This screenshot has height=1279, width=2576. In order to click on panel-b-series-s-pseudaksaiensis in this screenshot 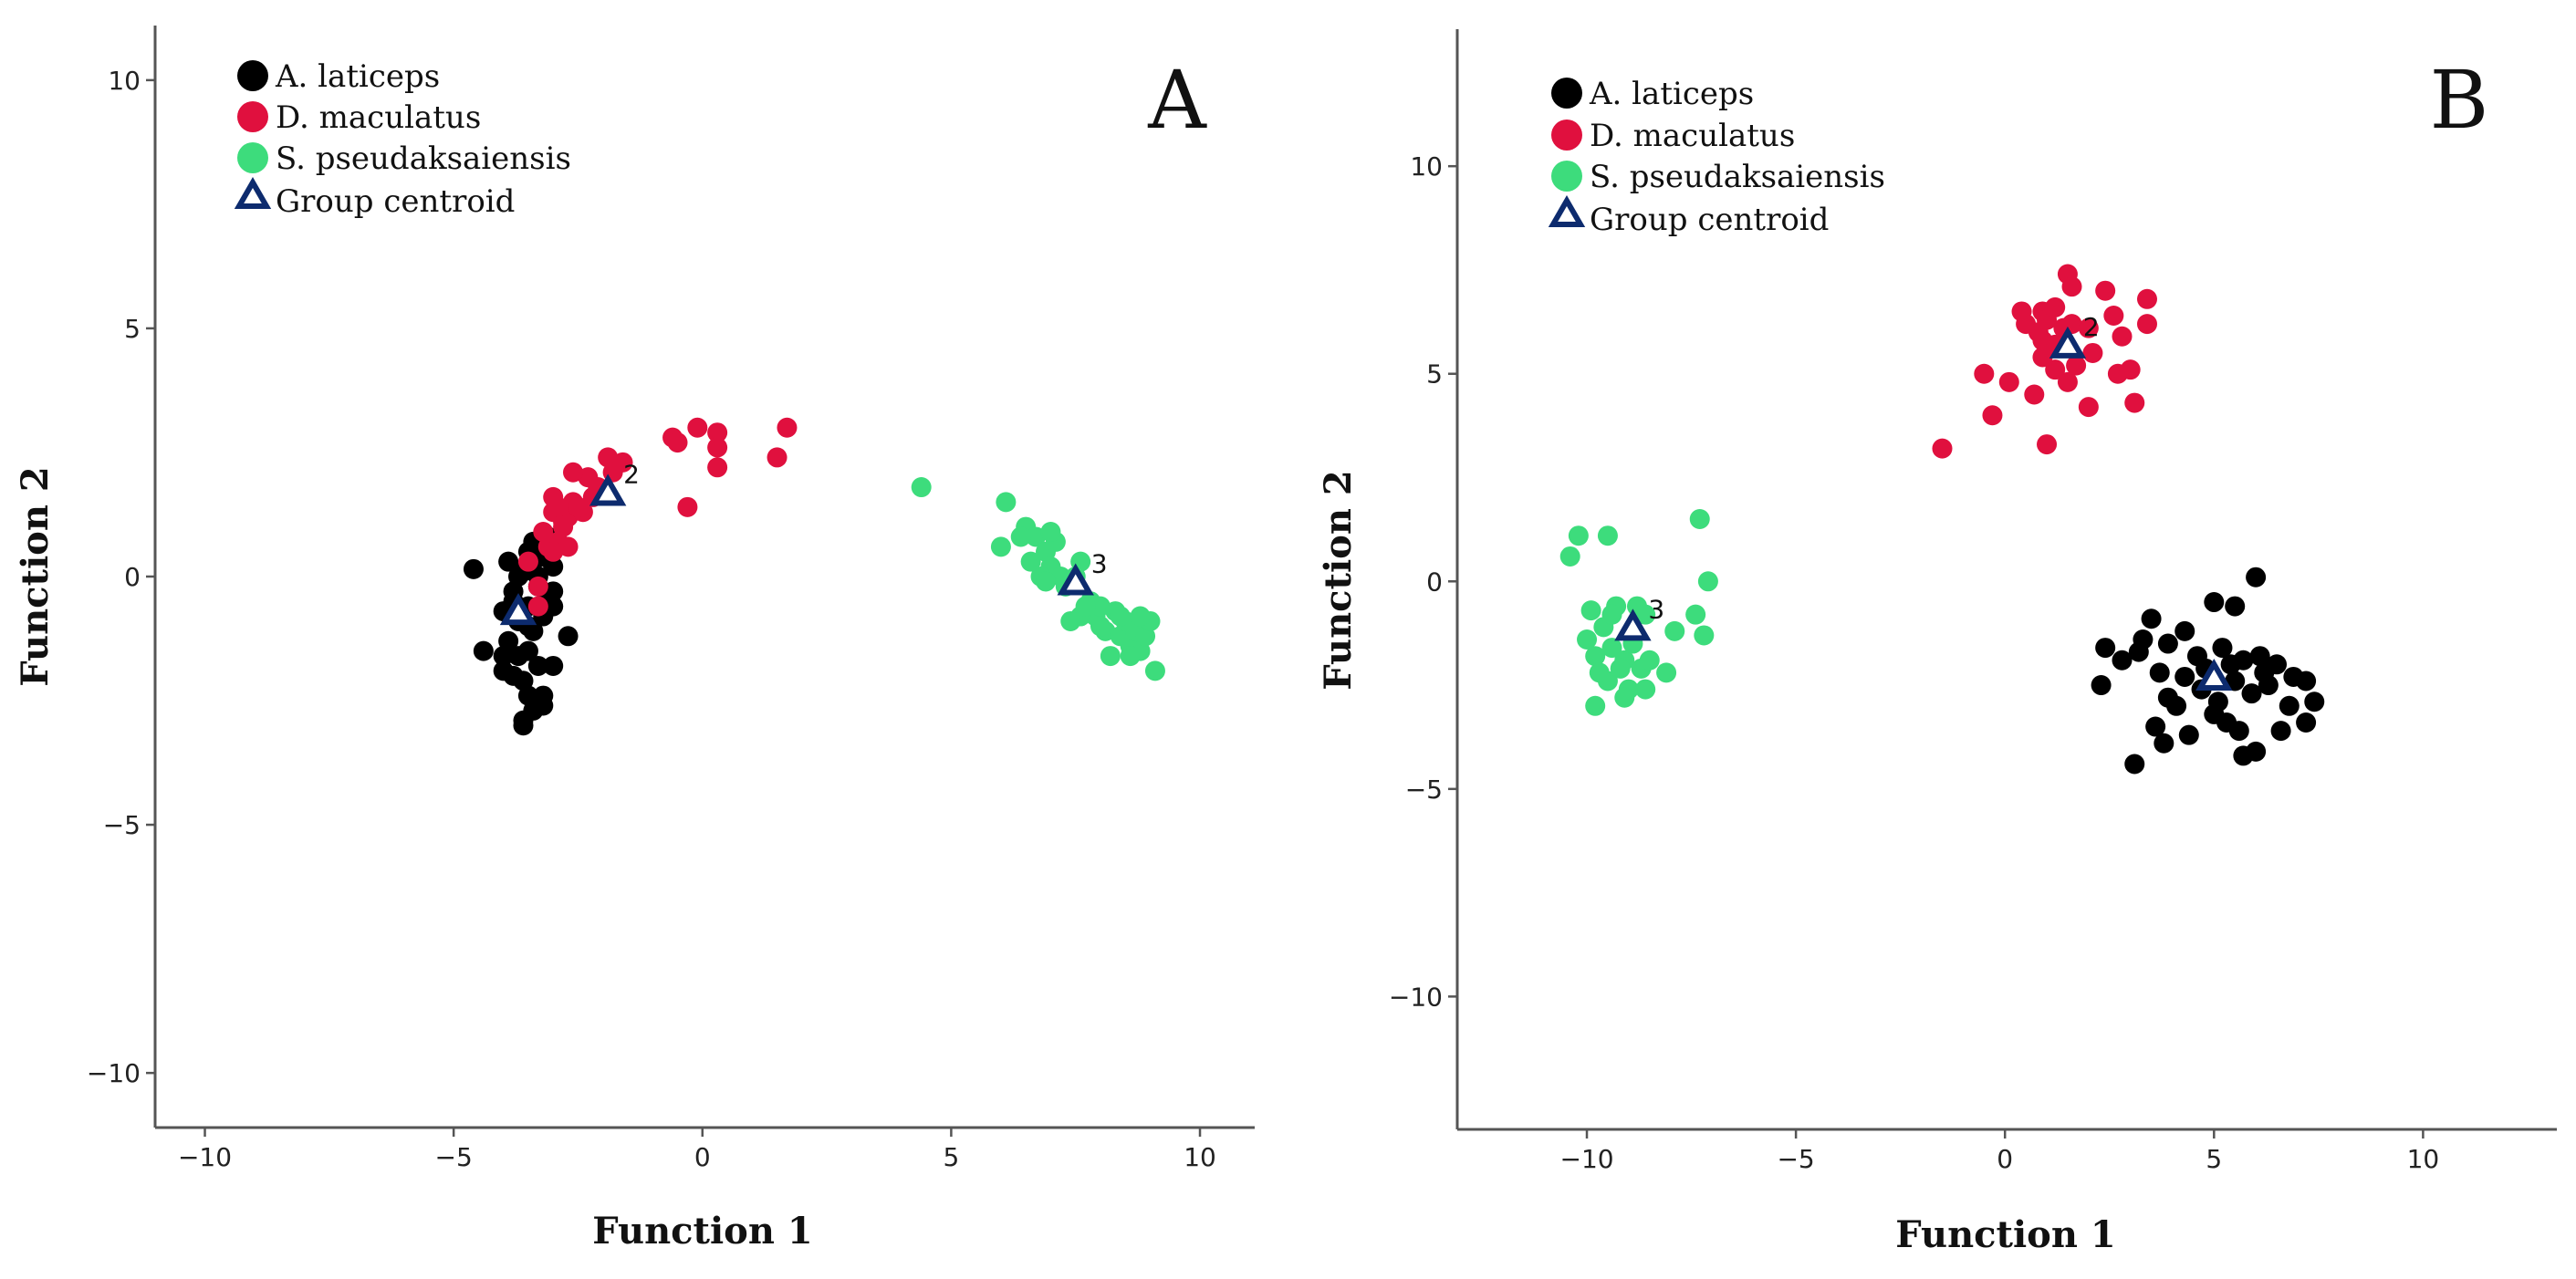, I will do `click(1638, 612)`.